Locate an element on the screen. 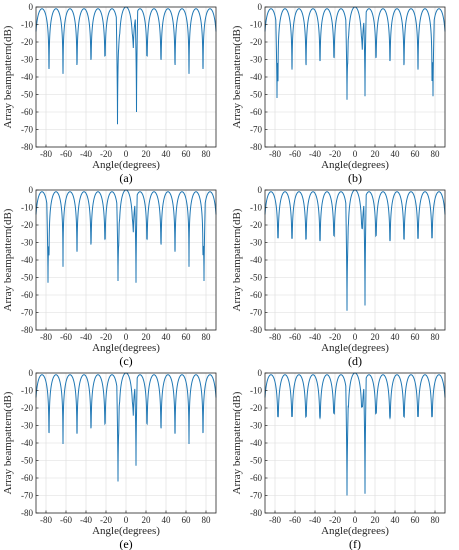 The image size is (459, 550). panel-label: (e) is located at coordinates (125, 543).